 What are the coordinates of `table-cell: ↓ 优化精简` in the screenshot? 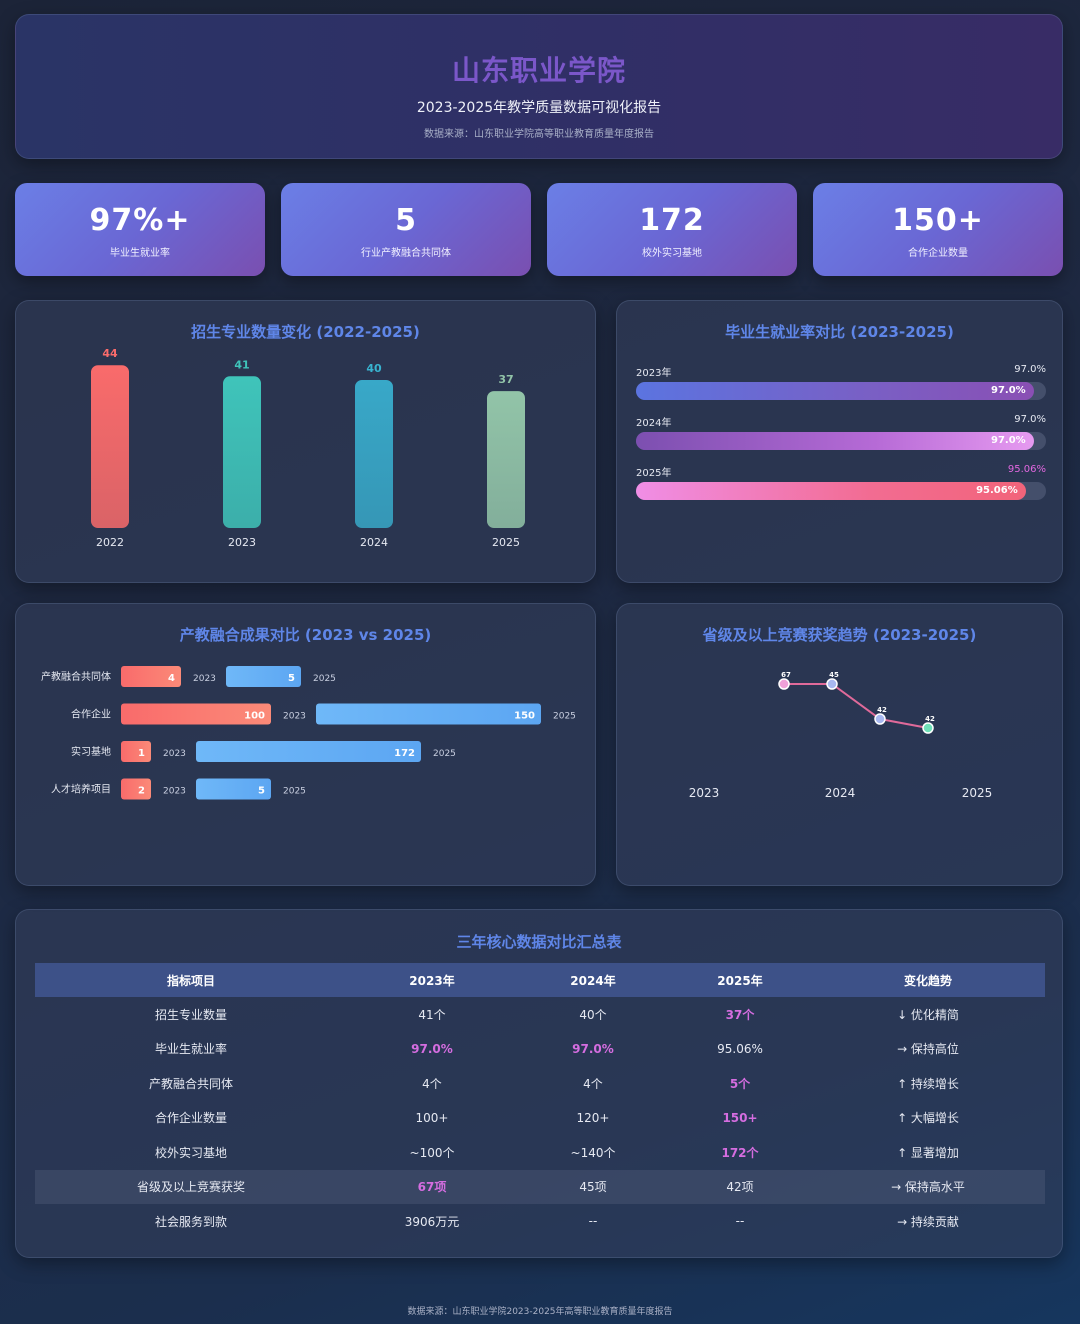 It's located at (928, 1014).